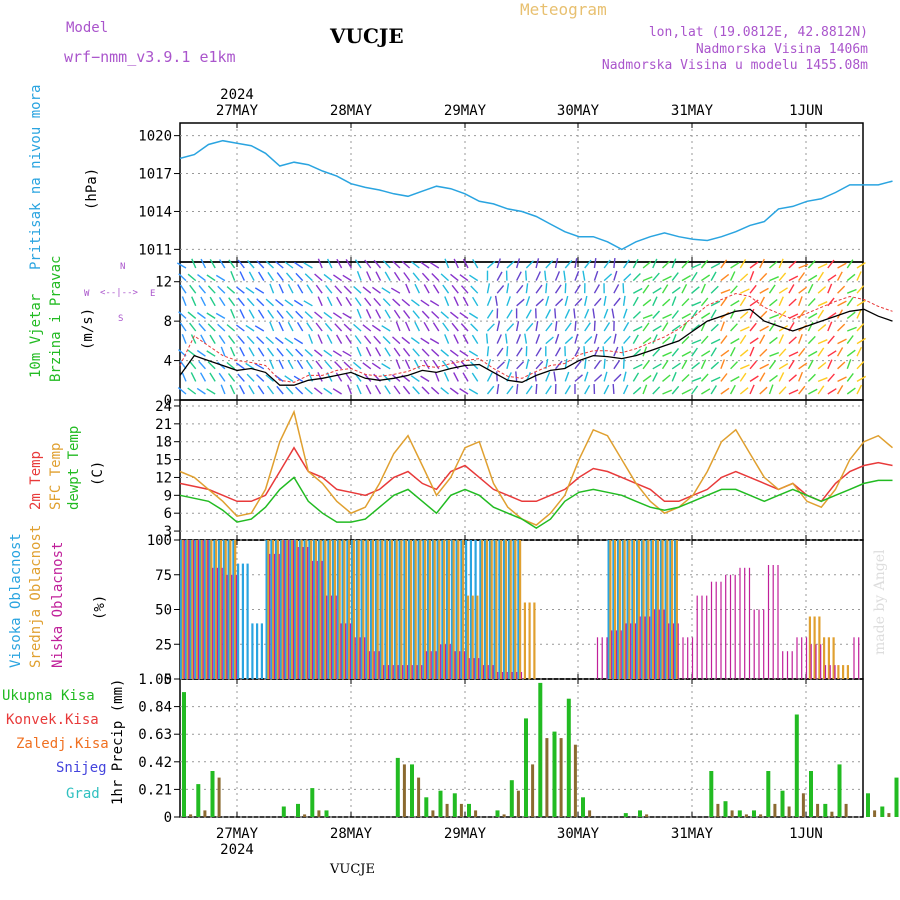 This screenshot has height=900, width=900. What do you see at coordinates (168, 401) in the screenshot?
I see `y-tick-label-wind: 0` at bounding box center [168, 401].